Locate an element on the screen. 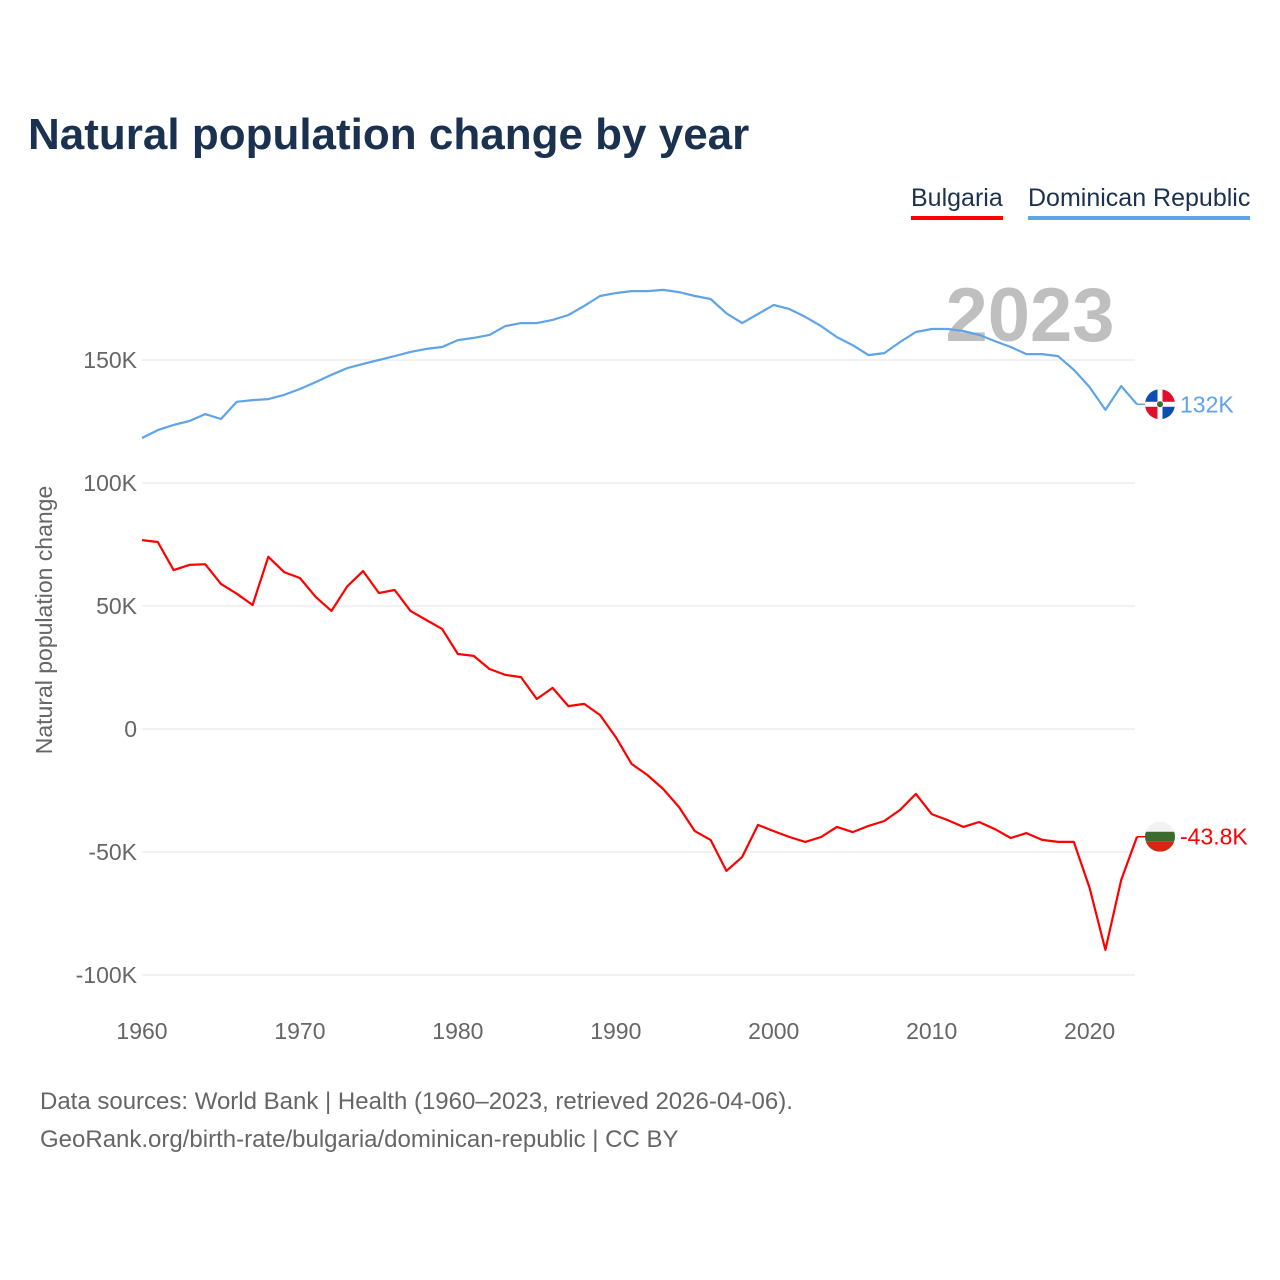 The image size is (1280, 1280). y-tick-label: 100K is located at coordinates (110, 483).